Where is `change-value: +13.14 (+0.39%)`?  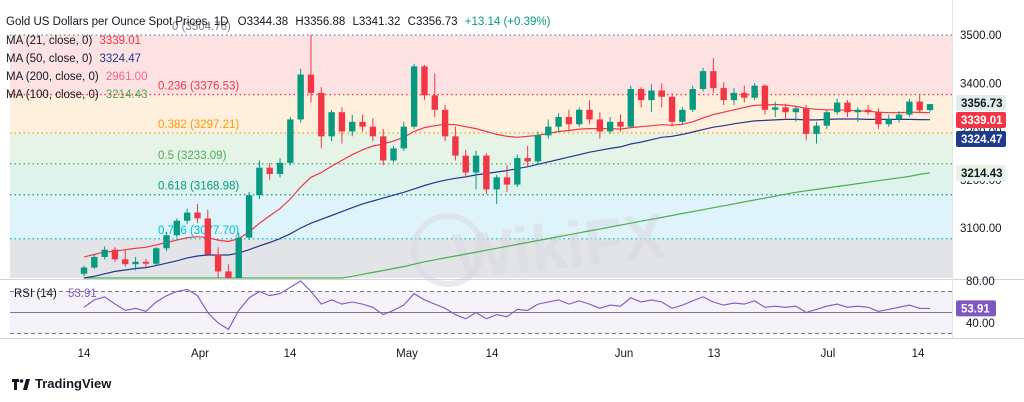 change-value: +13.14 (+0.39%) is located at coordinates (507, 22).